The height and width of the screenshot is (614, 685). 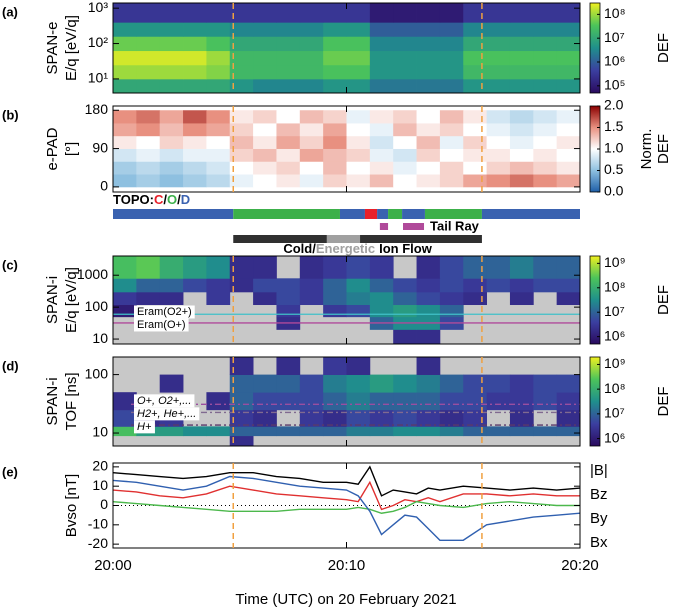 I want to click on y-axis-title: Bvso [nT], so click(x=71, y=505).